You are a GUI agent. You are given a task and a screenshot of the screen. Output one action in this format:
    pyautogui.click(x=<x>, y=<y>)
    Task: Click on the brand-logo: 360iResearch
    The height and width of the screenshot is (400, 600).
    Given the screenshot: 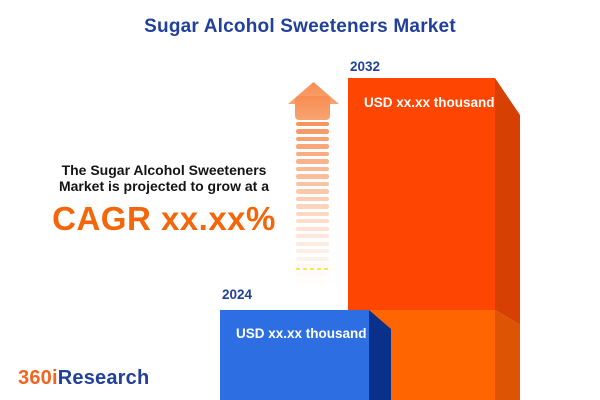 What is the action you would take?
    pyautogui.click(x=83, y=378)
    